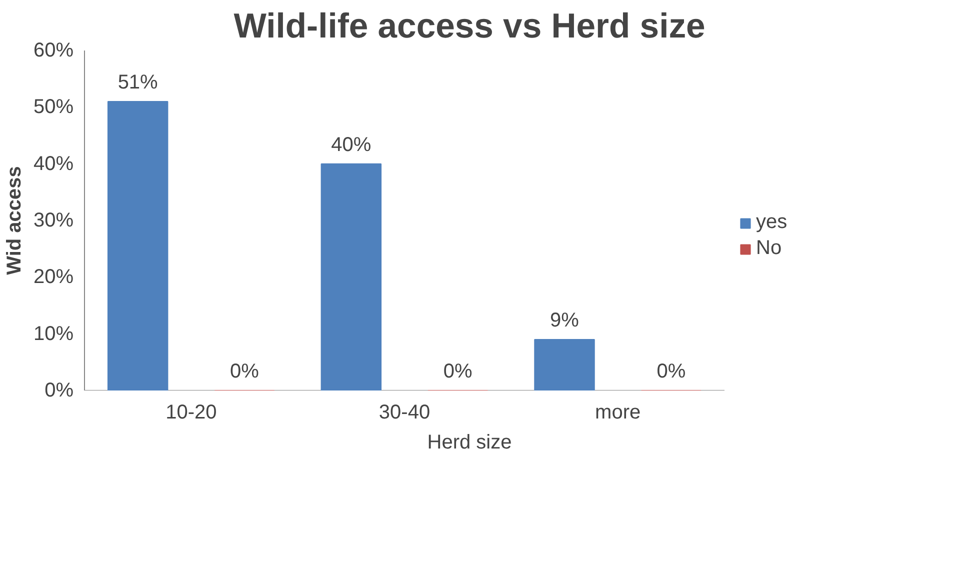  What do you see at coordinates (772, 222) in the screenshot?
I see `legend-label: yes` at bounding box center [772, 222].